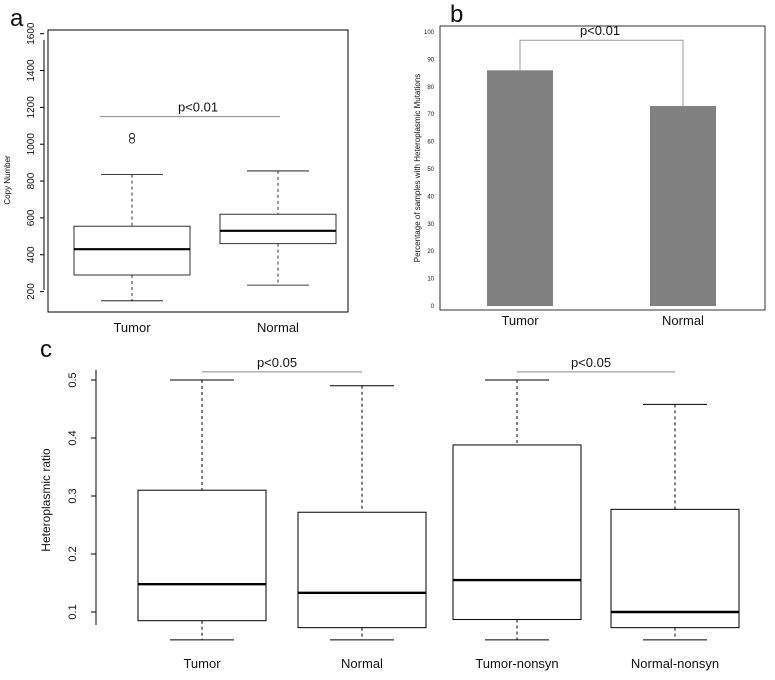 This screenshot has width=775, height=680. Describe the element at coordinates (73, 553) in the screenshot. I see `panel-c-y-tick-label: 0.2` at that location.